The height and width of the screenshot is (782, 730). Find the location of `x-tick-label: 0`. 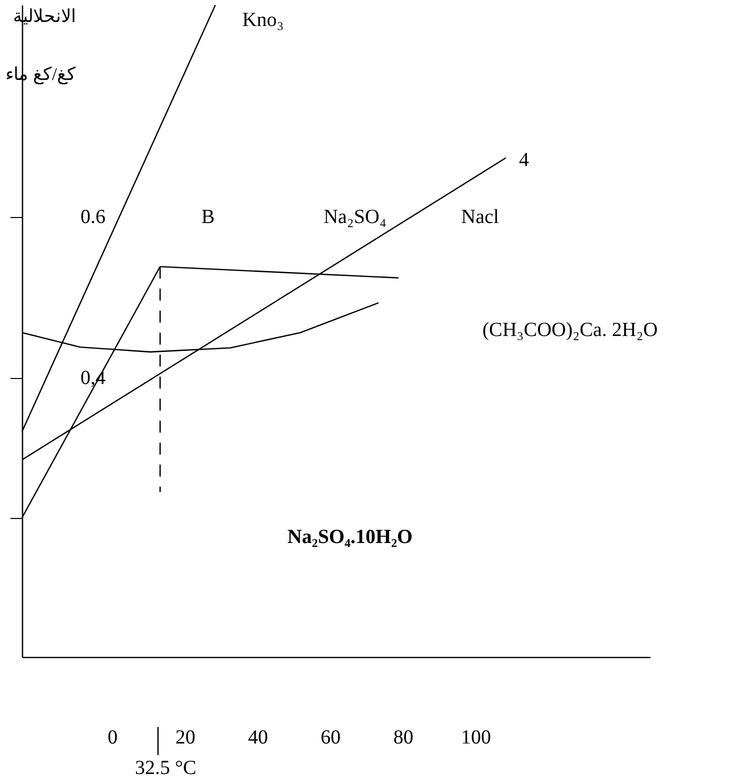

x-tick-label: 0 is located at coordinates (113, 737).